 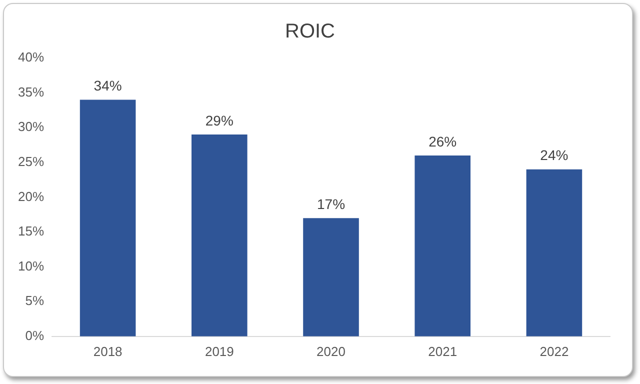 I want to click on y-tick-label: 40%, so click(x=31, y=57).